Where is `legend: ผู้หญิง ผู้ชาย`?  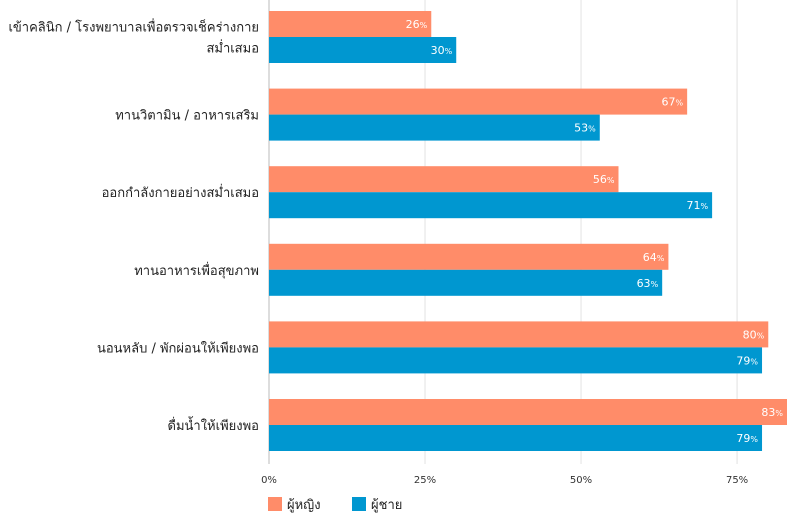
legend: ผู้หญิง ผู้ชาย is located at coordinates (335, 505).